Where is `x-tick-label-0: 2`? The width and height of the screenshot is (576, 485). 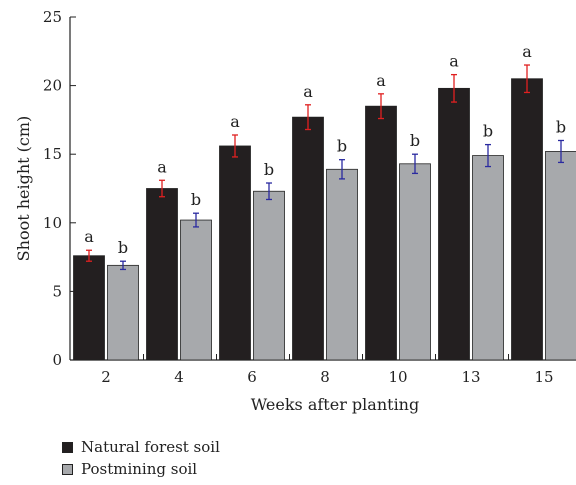 x-tick-label-0: 2 is located at coordinates (106, 377).